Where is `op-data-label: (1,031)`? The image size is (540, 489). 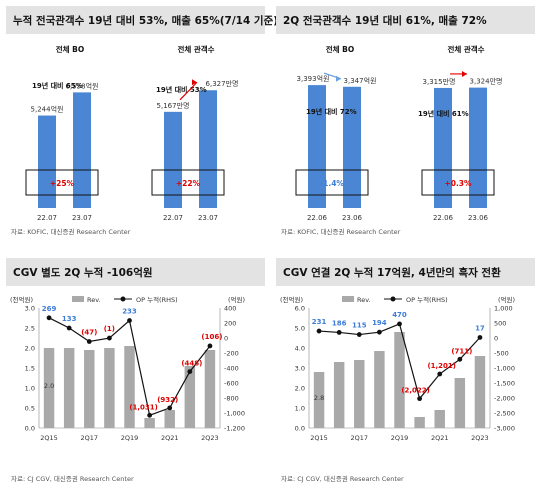 op-data-label: (1,031) is located at coordinates (143, 407).